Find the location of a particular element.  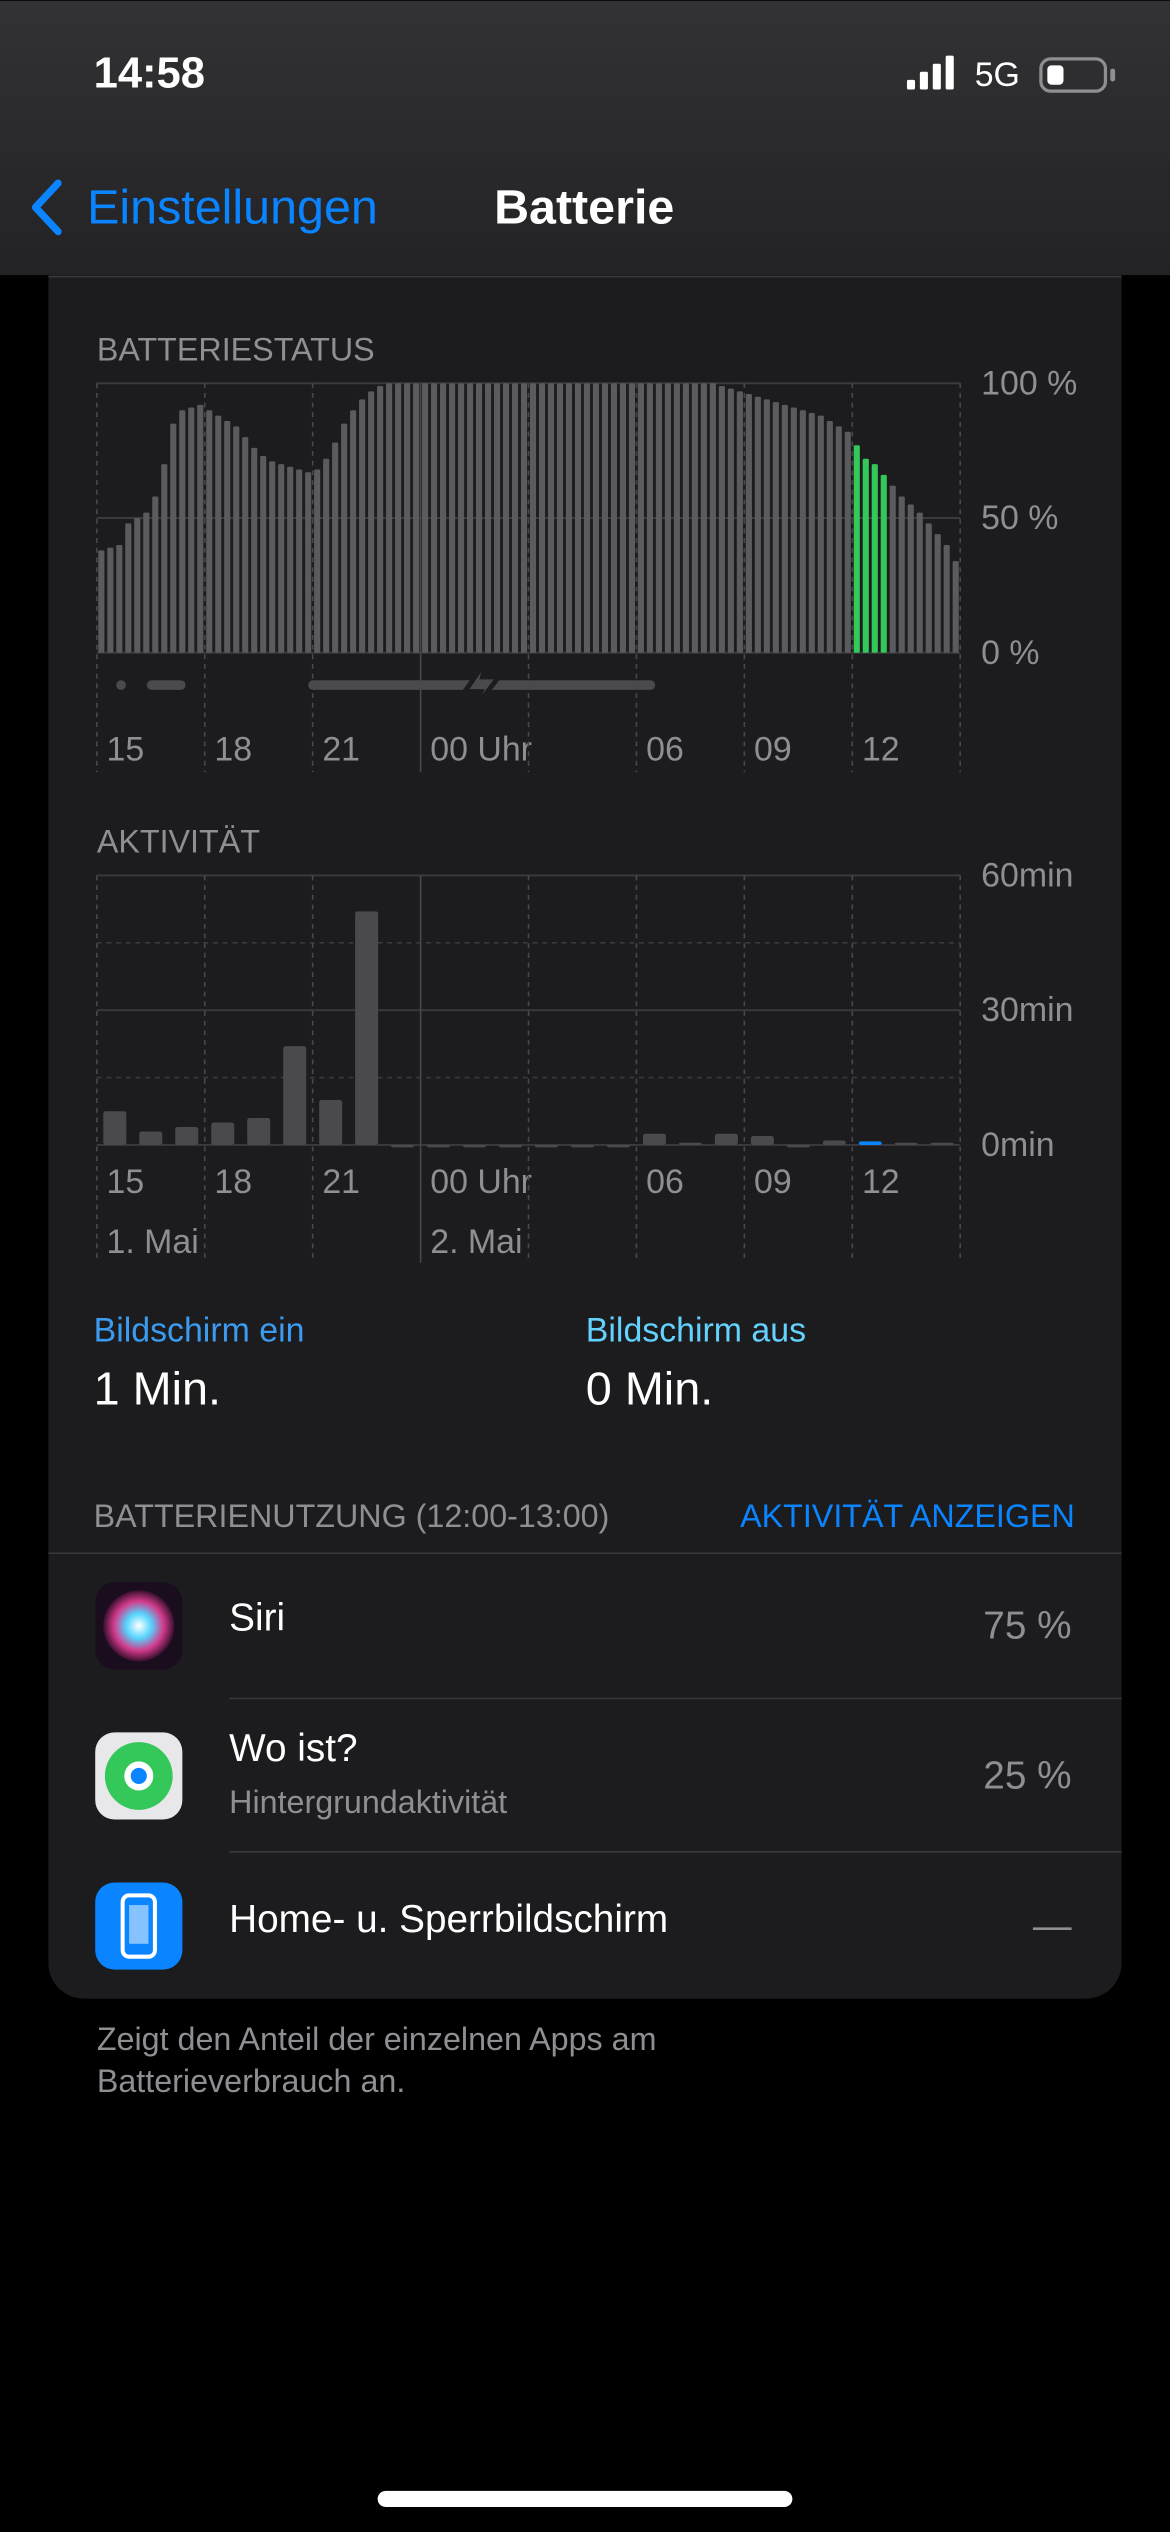

app-name: Wo ist? is located at coordinates (293, 1748).